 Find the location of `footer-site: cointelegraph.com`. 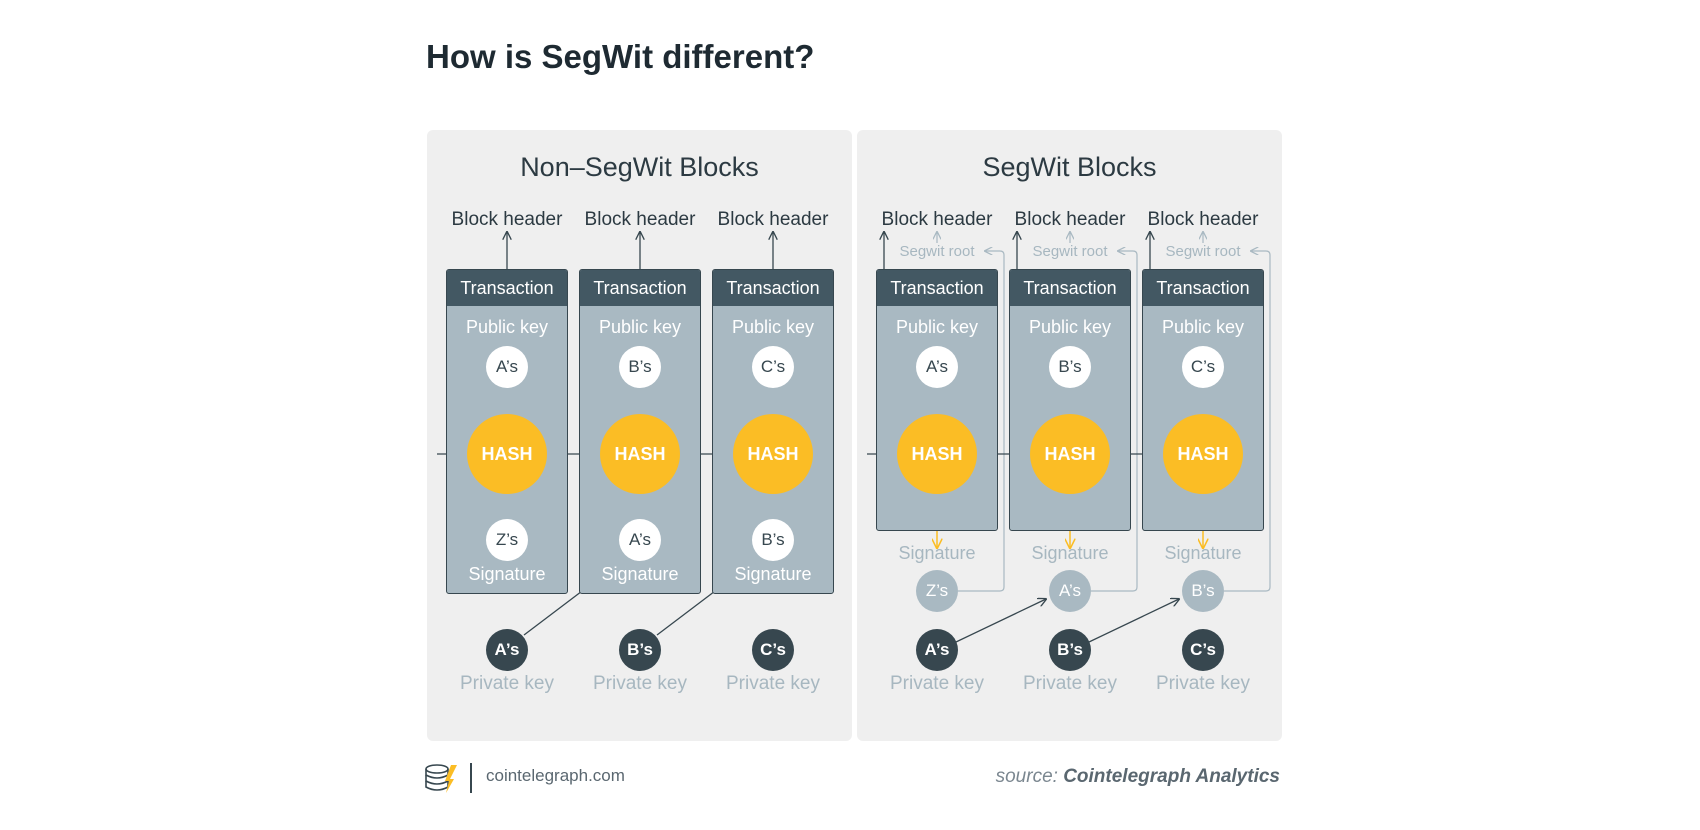

footer-site: cointelegraph.com is located at coordinates (555, 775).